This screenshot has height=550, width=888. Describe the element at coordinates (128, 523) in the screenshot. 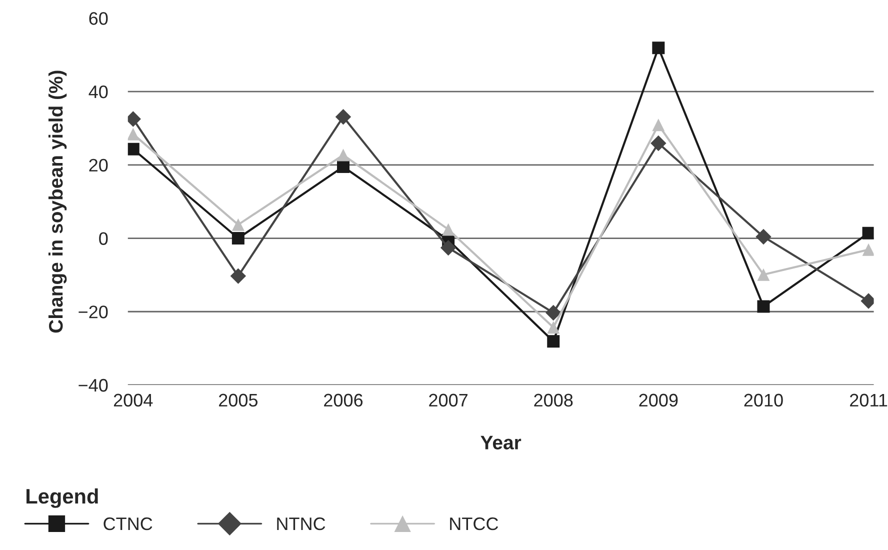

I see `legend-label: CTNC` at that location.